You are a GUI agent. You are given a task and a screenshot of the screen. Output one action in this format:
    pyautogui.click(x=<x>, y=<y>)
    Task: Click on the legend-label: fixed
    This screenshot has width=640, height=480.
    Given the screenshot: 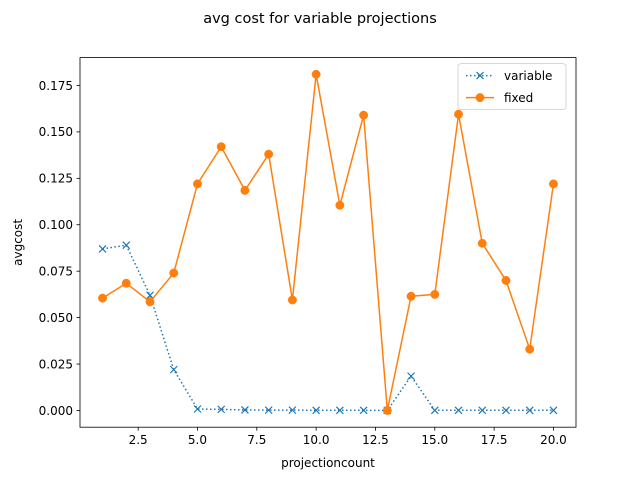 What is the action you would take?
    pyautogui.click(x=518, y=98)
    